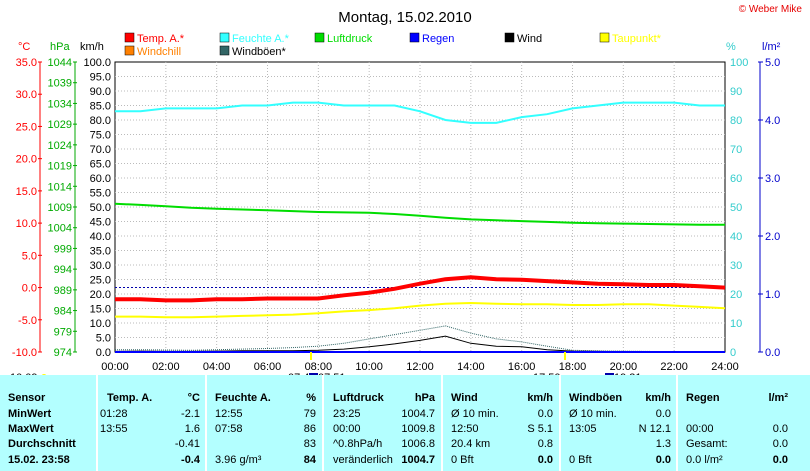  Describe the element at coordinates (420, 310) in the screenshot. I see `series-line-taupunkt` at that location.